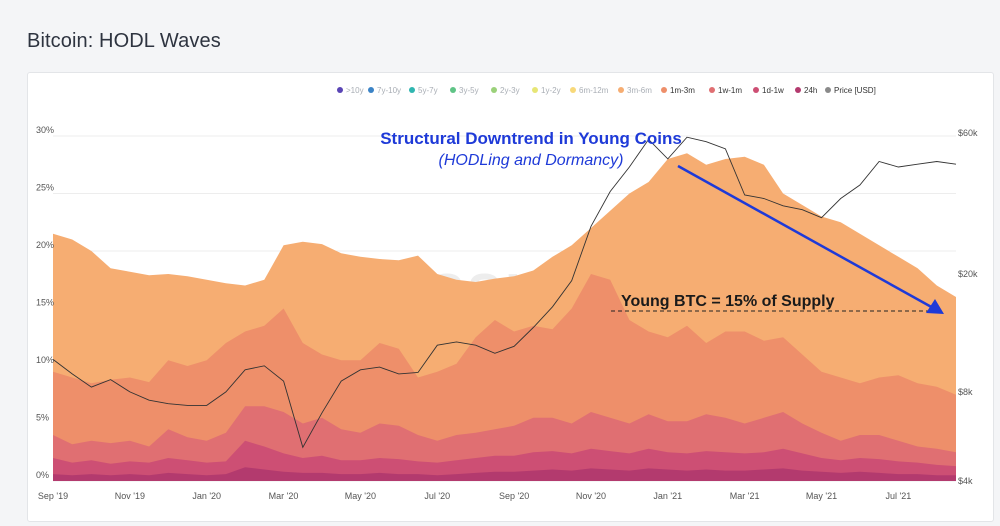  I want to click on legend-label: 1w-1m, so click(730, 90).